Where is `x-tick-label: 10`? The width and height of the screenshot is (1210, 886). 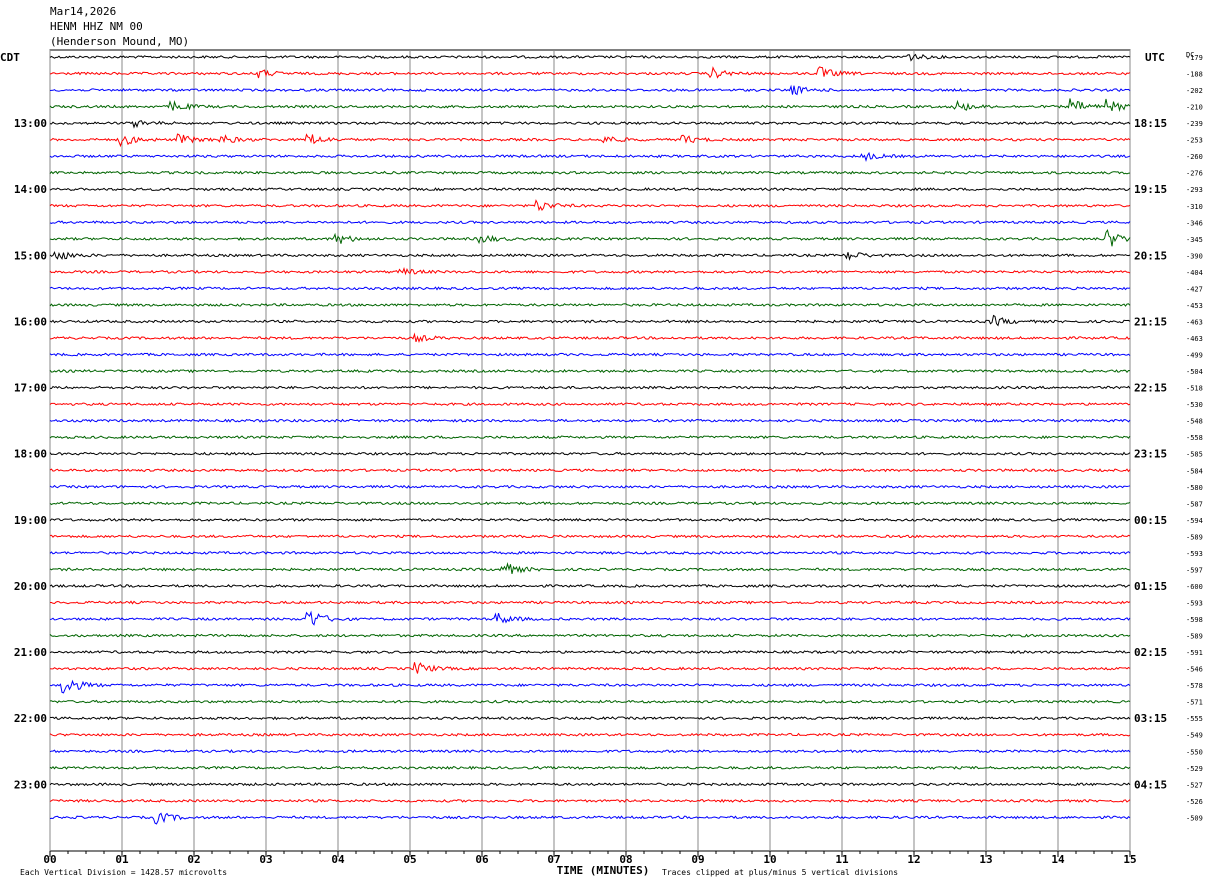
x-tick-label: 10 is located at coordinates (769, 859).